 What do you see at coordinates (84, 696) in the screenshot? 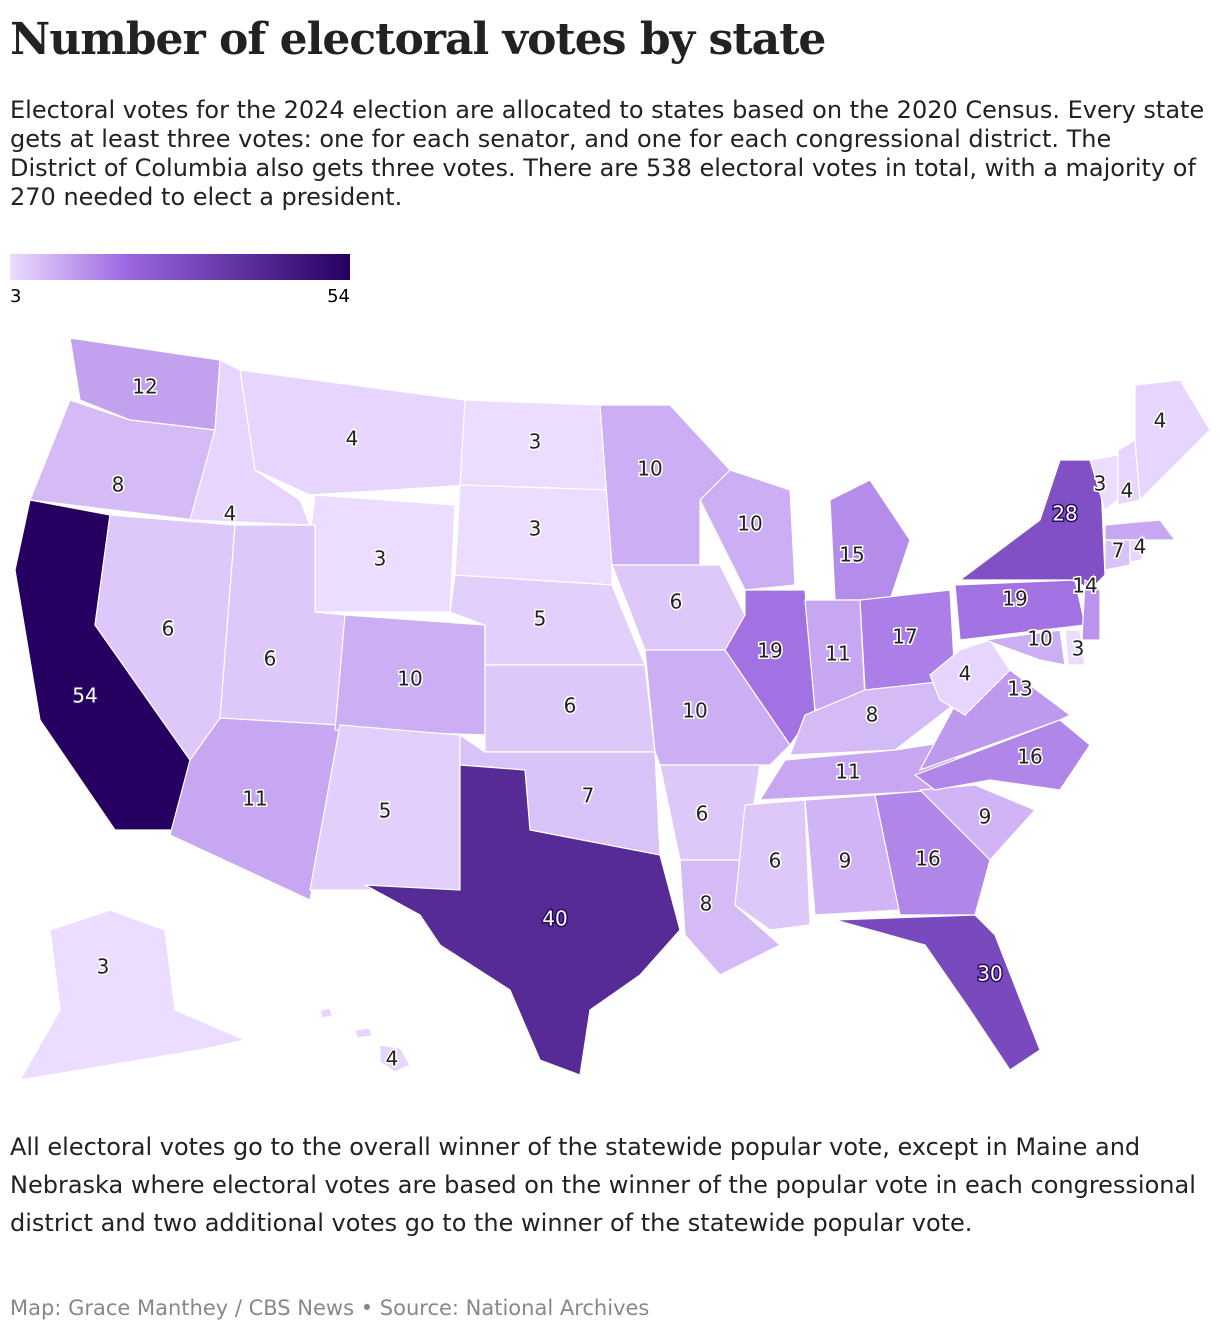
I see `state-label: 54` at bounding box center [84, 696].